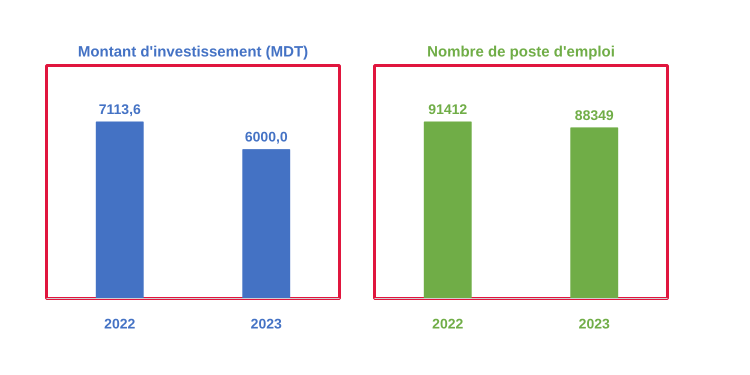  What do you see at coordinates (266, 136) in the screenshot?
I see `data-label: 6000,0` at bounding box center [266, 136].